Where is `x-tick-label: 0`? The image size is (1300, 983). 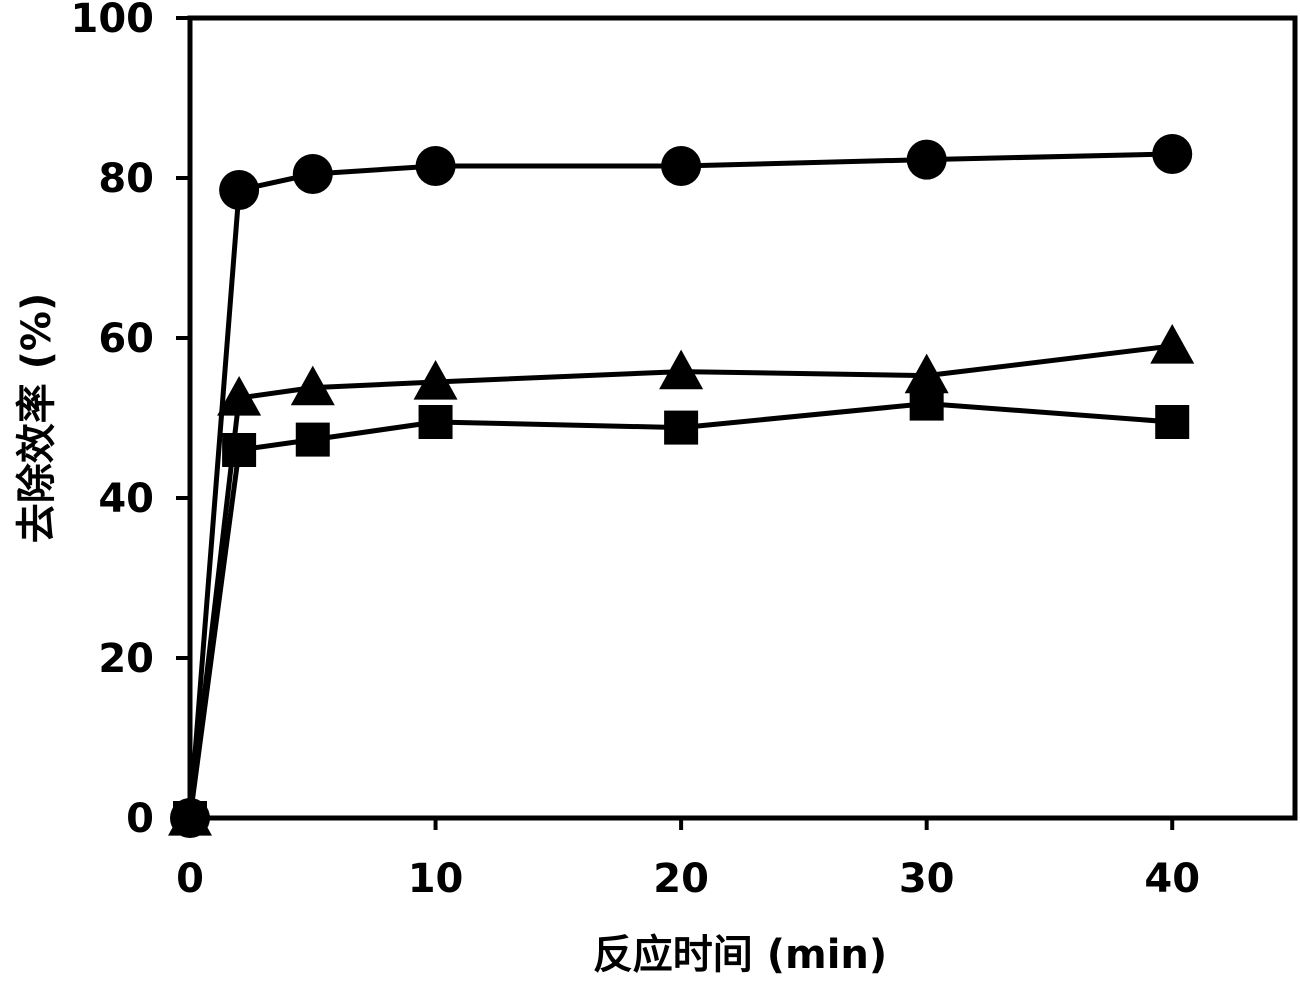 x-tick-label: 0 is located at coordinates (190, 879).